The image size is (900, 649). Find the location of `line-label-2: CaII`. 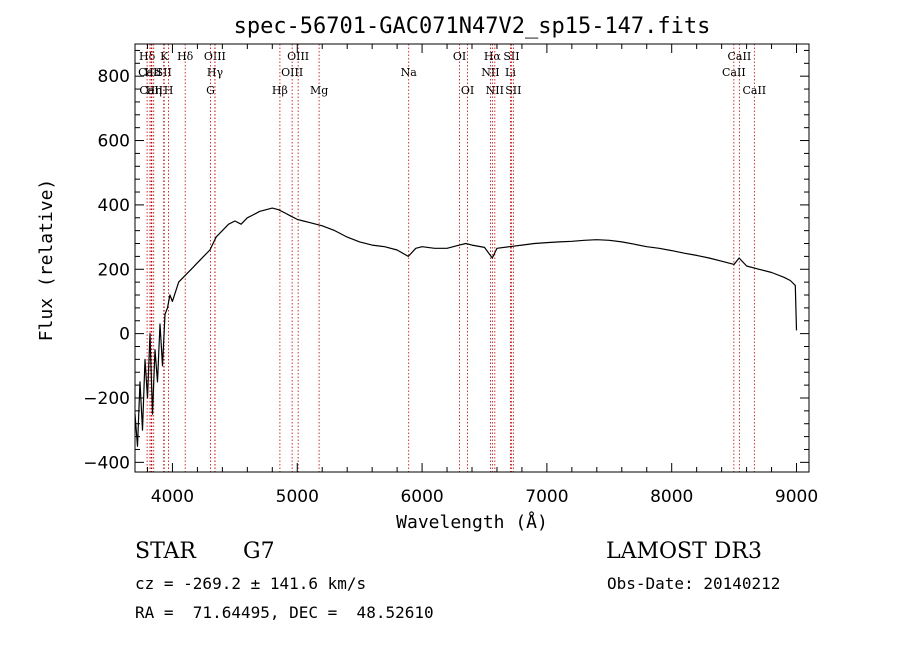

line-label-2: CaII is located at coordinates (151, 90).